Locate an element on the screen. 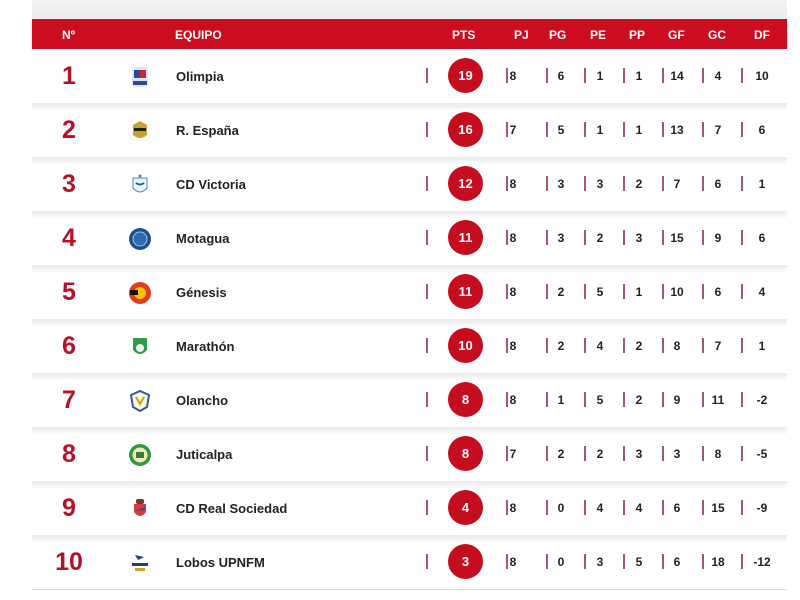 The image size is (800, 600). stat-gf: 6 is located at coordinates (677, 508).